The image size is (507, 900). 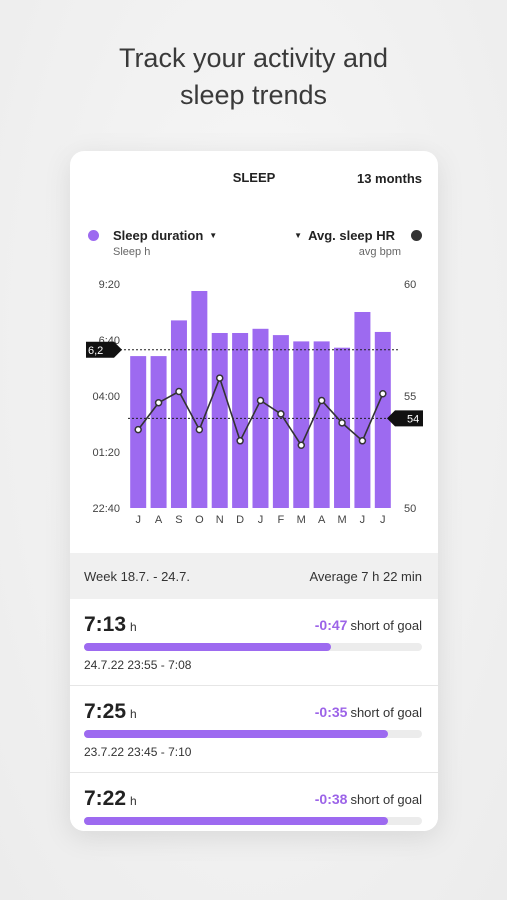 What do you see at coordinates (281, 520) in the screenshot?
I see `x-tick-label: F` at bounding box center [281, 520].